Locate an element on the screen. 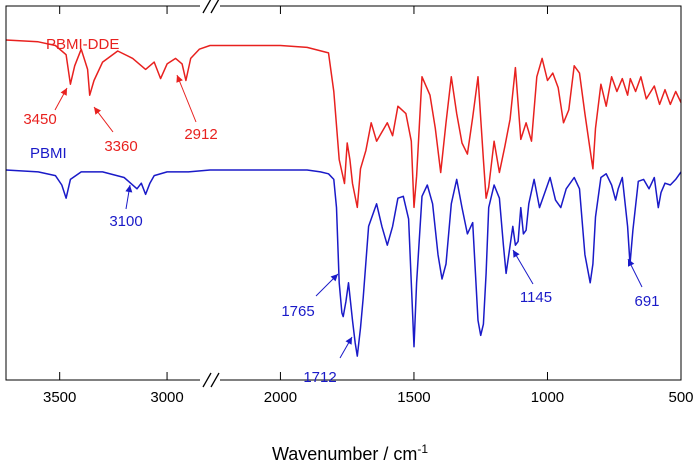  annotation-label: 2912 is located at coordinates (200, 134).